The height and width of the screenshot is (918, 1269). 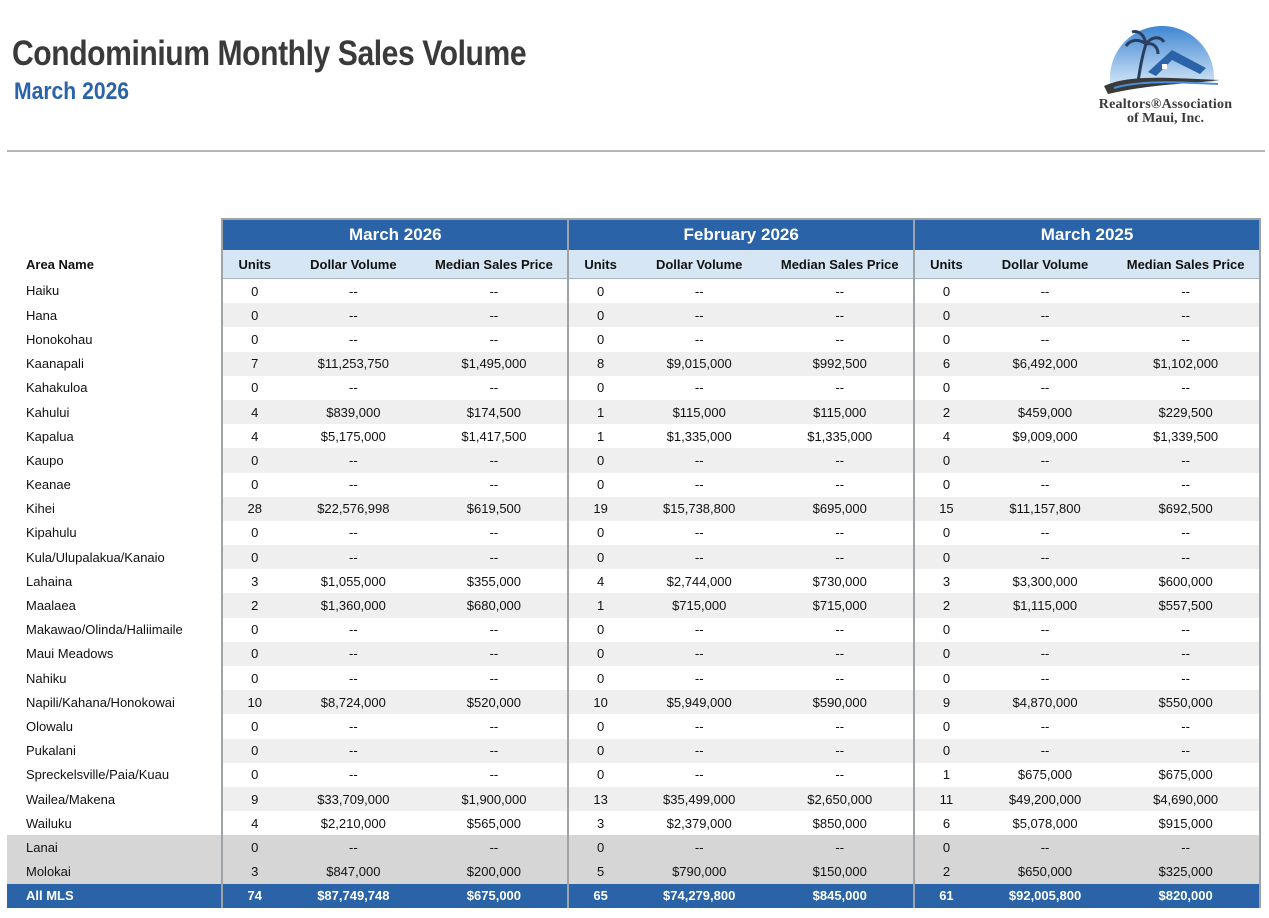 I want to click on units-cell: 3, so click(x=599, y=823).